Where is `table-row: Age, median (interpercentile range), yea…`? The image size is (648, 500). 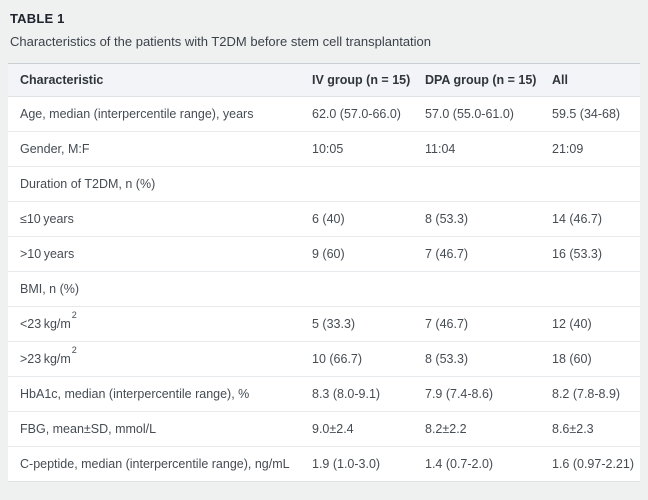
table-row: Age, median (interpercentile range), yea… is located at coordinates (324, 114).